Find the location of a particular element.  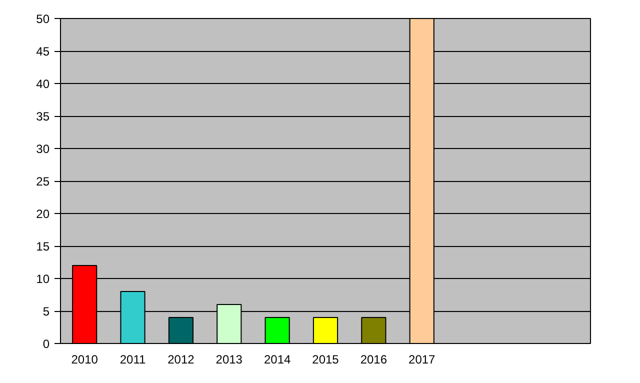

y-tick-label: 10 is located at coordinates (43, 279).